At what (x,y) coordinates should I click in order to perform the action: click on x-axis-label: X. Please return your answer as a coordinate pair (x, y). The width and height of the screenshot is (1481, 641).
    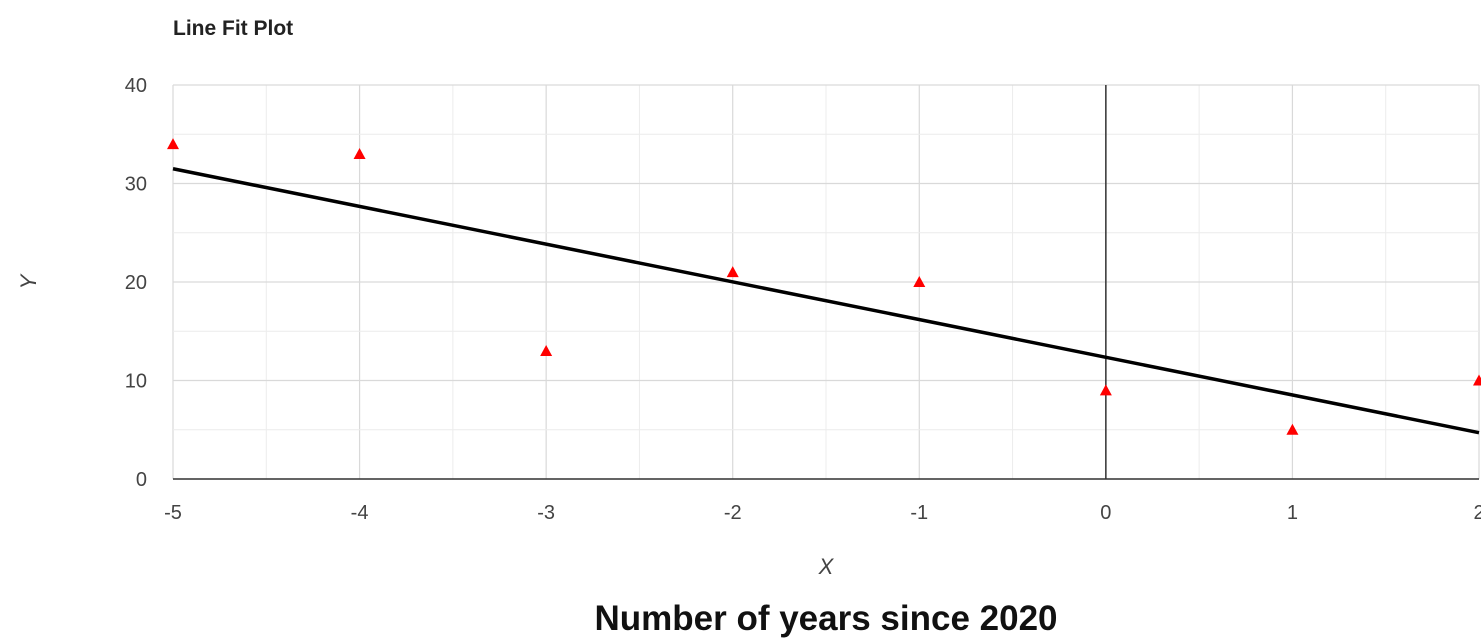
    Looking at the image, I should click on (826, 566).